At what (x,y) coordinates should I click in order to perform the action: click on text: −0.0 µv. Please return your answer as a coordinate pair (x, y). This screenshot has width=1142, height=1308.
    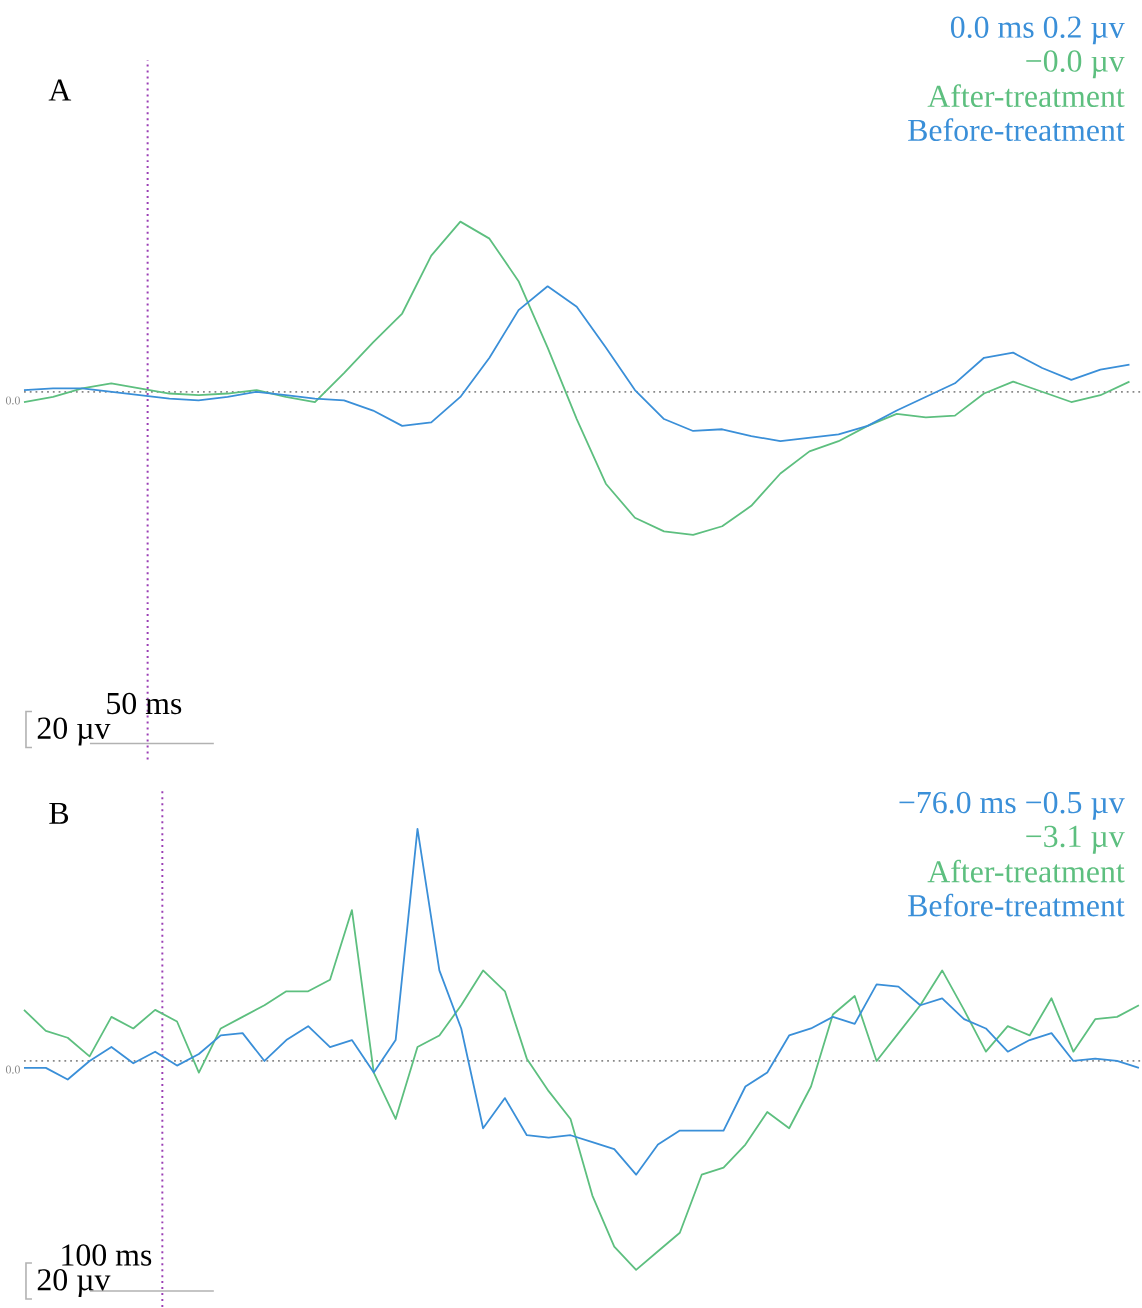
    Looking at the image, I should click on (1075, 64).